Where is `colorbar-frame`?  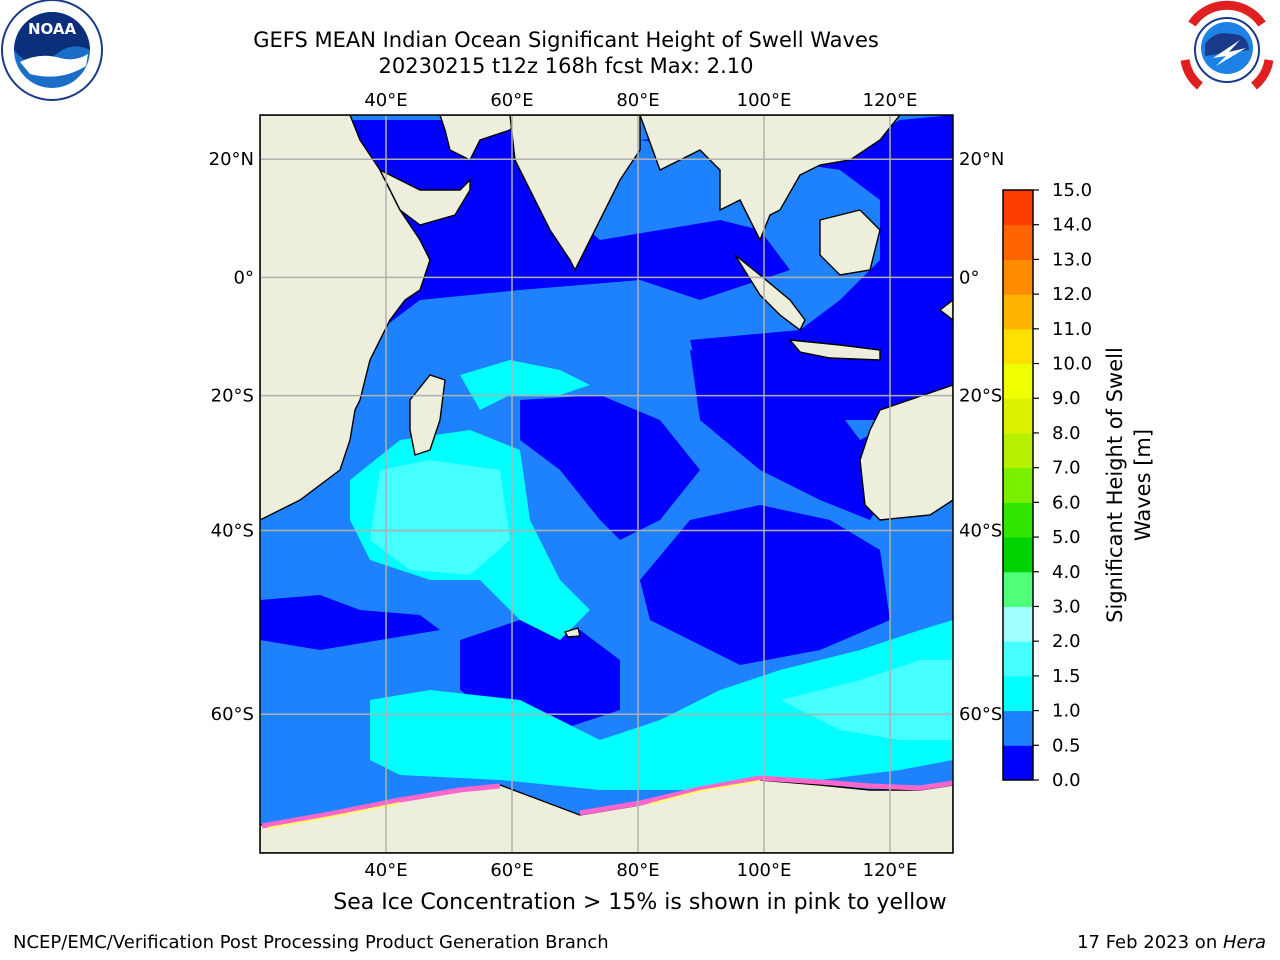 colorbar-frame is located at coordinates (1018, 485).